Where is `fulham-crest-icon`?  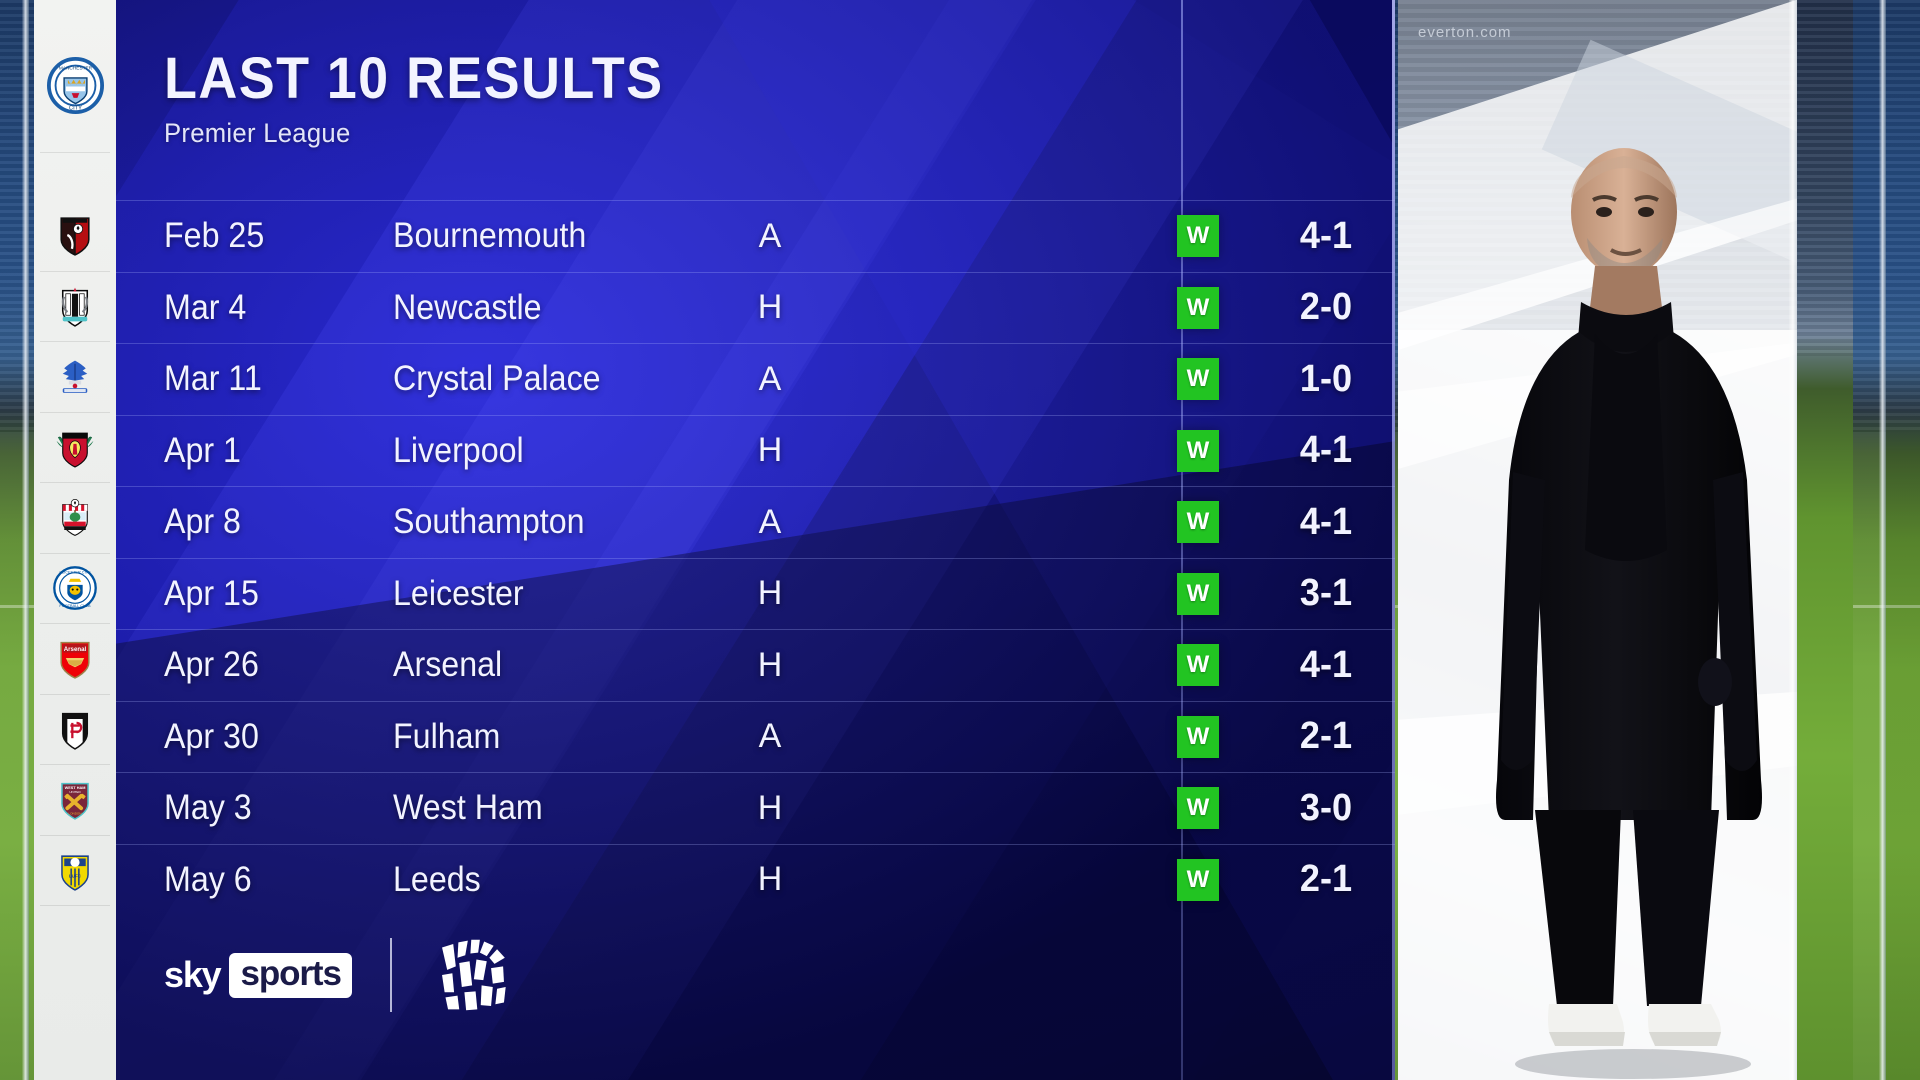
fulham-crest-icon is located at coordinates (75, 729).